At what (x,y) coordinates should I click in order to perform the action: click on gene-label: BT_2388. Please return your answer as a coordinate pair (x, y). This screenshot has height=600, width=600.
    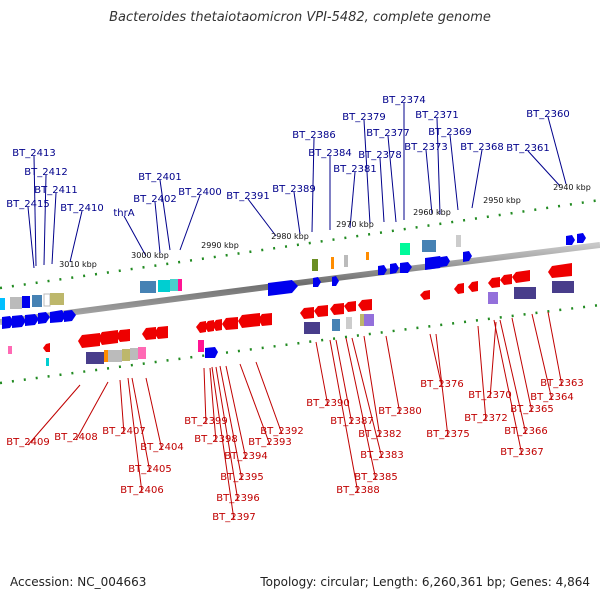
    Looking at the image, I should click on (357, 490).